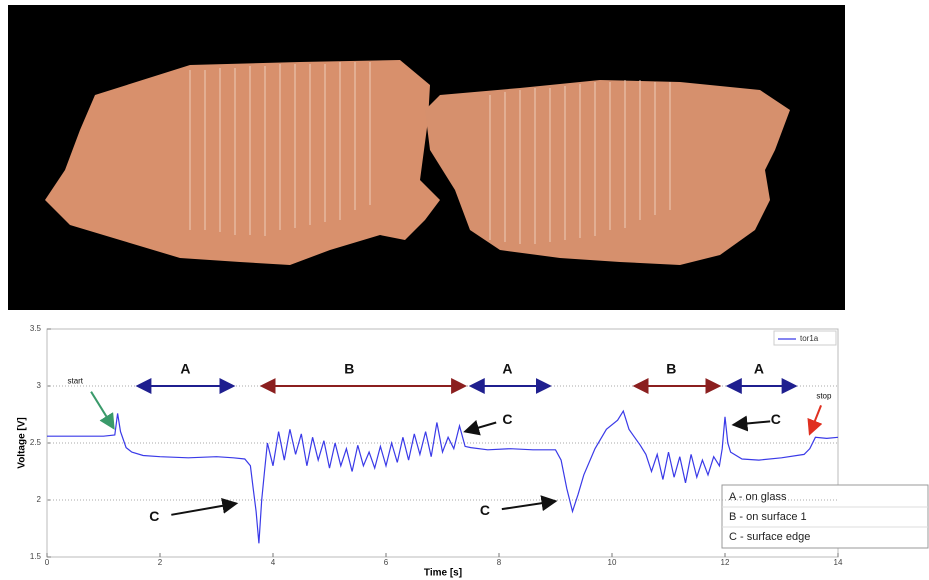 The height and width of the screenshot is (580, 929). I want to click on x-tick-label: 14, so click(838, 562).